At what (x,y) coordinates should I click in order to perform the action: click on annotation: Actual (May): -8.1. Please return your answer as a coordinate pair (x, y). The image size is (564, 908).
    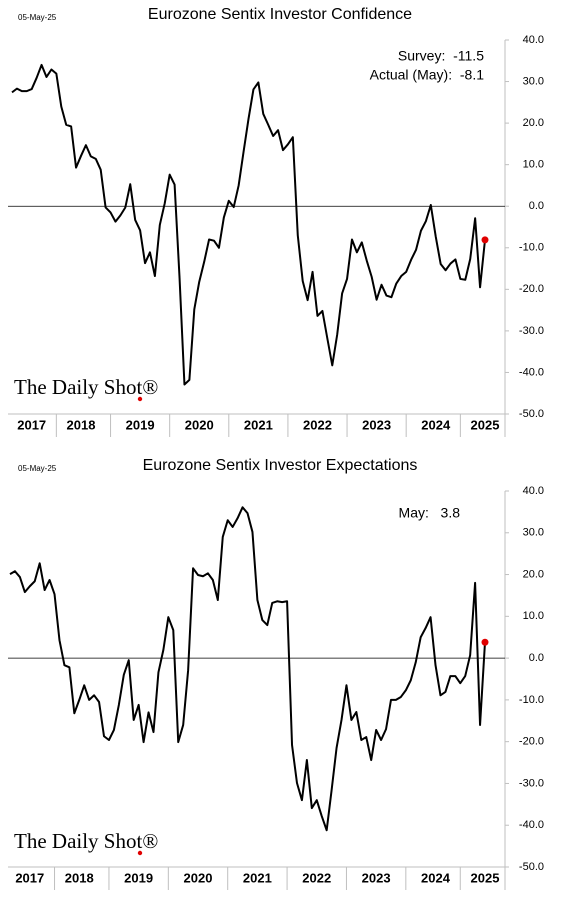
    Looking at the image, I should click on (427, 75).